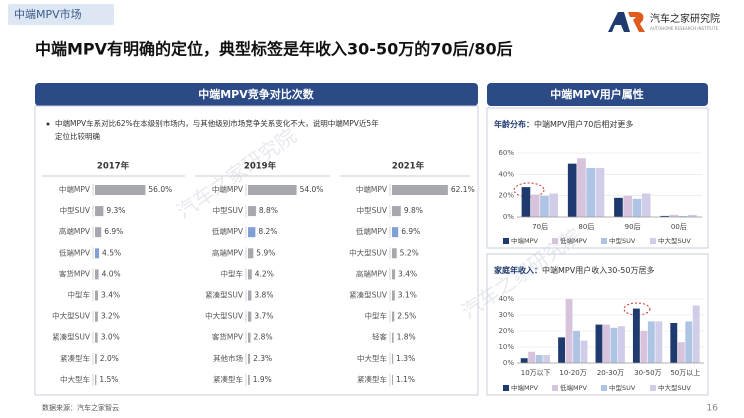 The height and width of the screenshot is (418, 744). Describe the element at coordinates (75, 358) in the screenshot. I see `category-label: 紧凑型车` at that location.